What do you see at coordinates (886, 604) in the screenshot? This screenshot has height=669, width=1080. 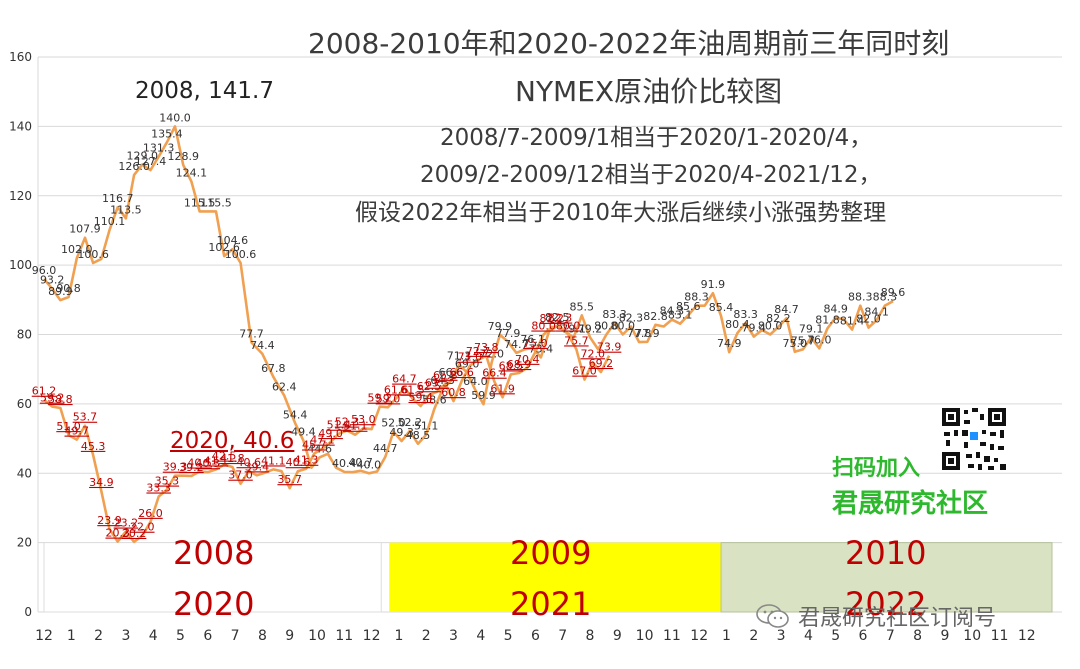 I see `year-label-2022: 2022` at bounding box center [886, 604].